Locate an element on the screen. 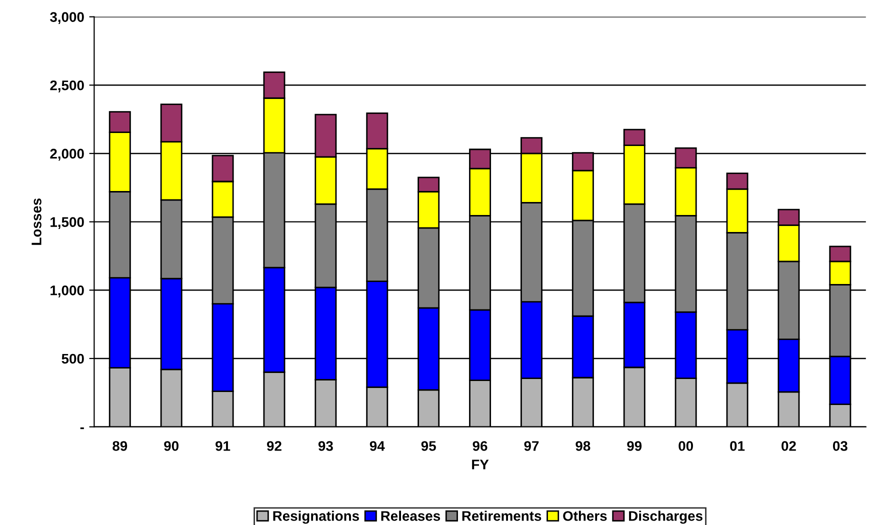  x-tick-label: 93 is located at coordinates (325, 446).